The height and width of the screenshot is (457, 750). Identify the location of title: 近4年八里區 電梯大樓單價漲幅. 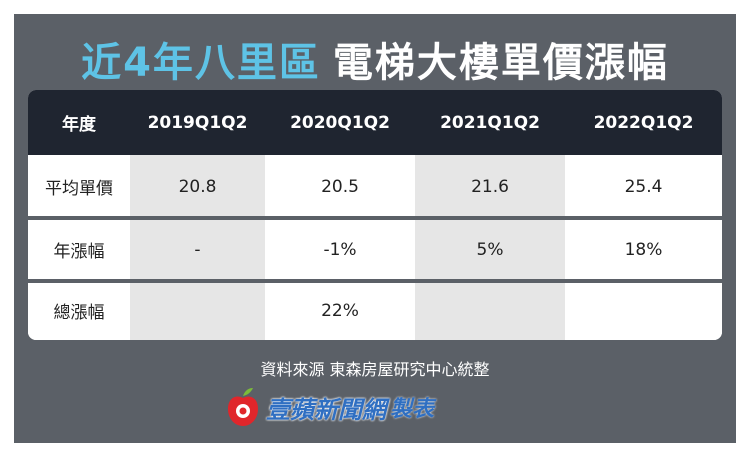
(375, 59).